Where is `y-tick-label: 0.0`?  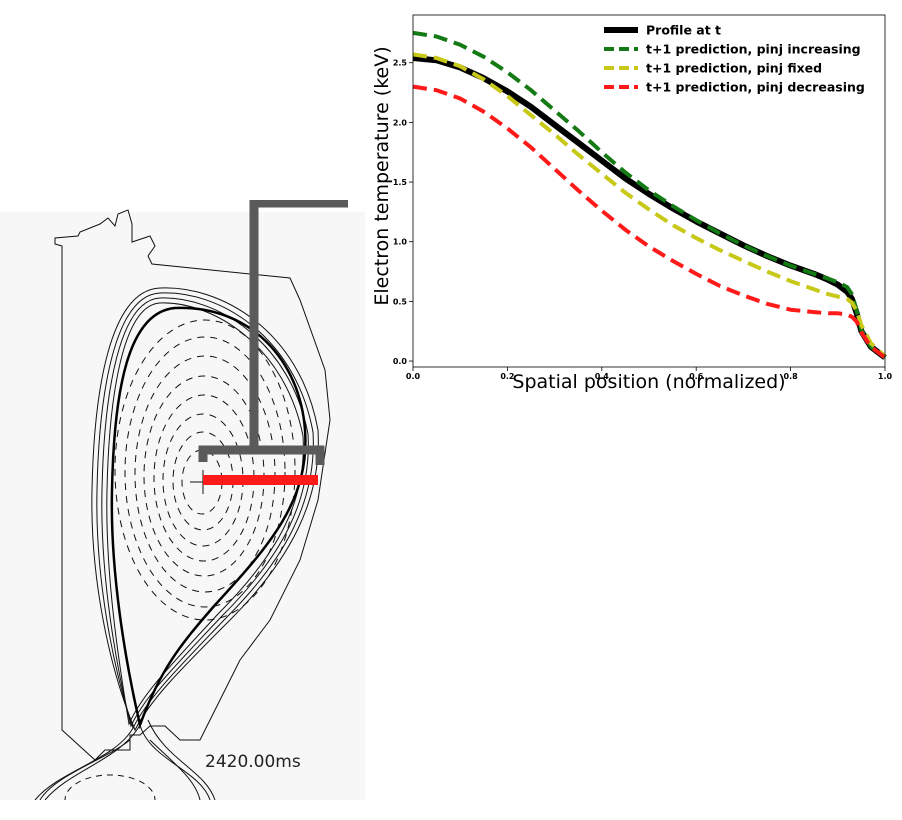
y-tick-label: 0.0 is located at coordinates (400, 361).